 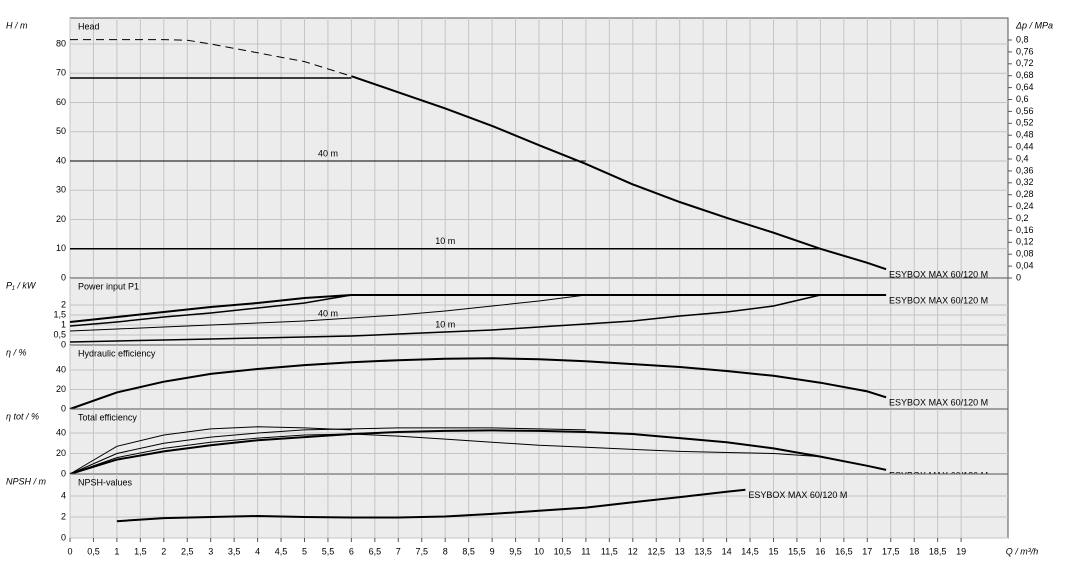 What do you see at coordinates (116, 551) in the screenshot?
I see `x-tick-label: 1` at bounding box center [116, 551].